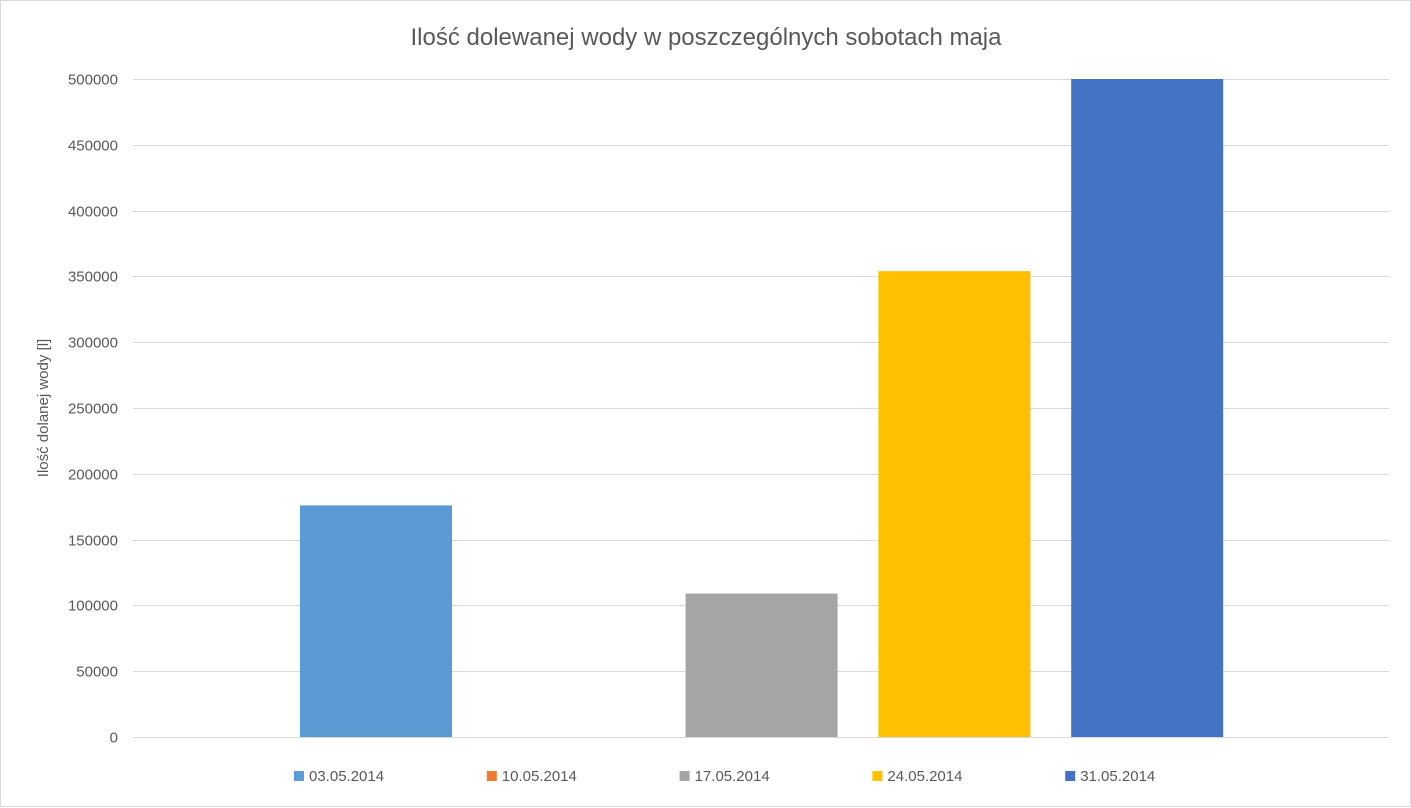  Describe the element at coordinates (924, 776) in the screenshot. I see `legend-label: 24.05.2014` at that location.